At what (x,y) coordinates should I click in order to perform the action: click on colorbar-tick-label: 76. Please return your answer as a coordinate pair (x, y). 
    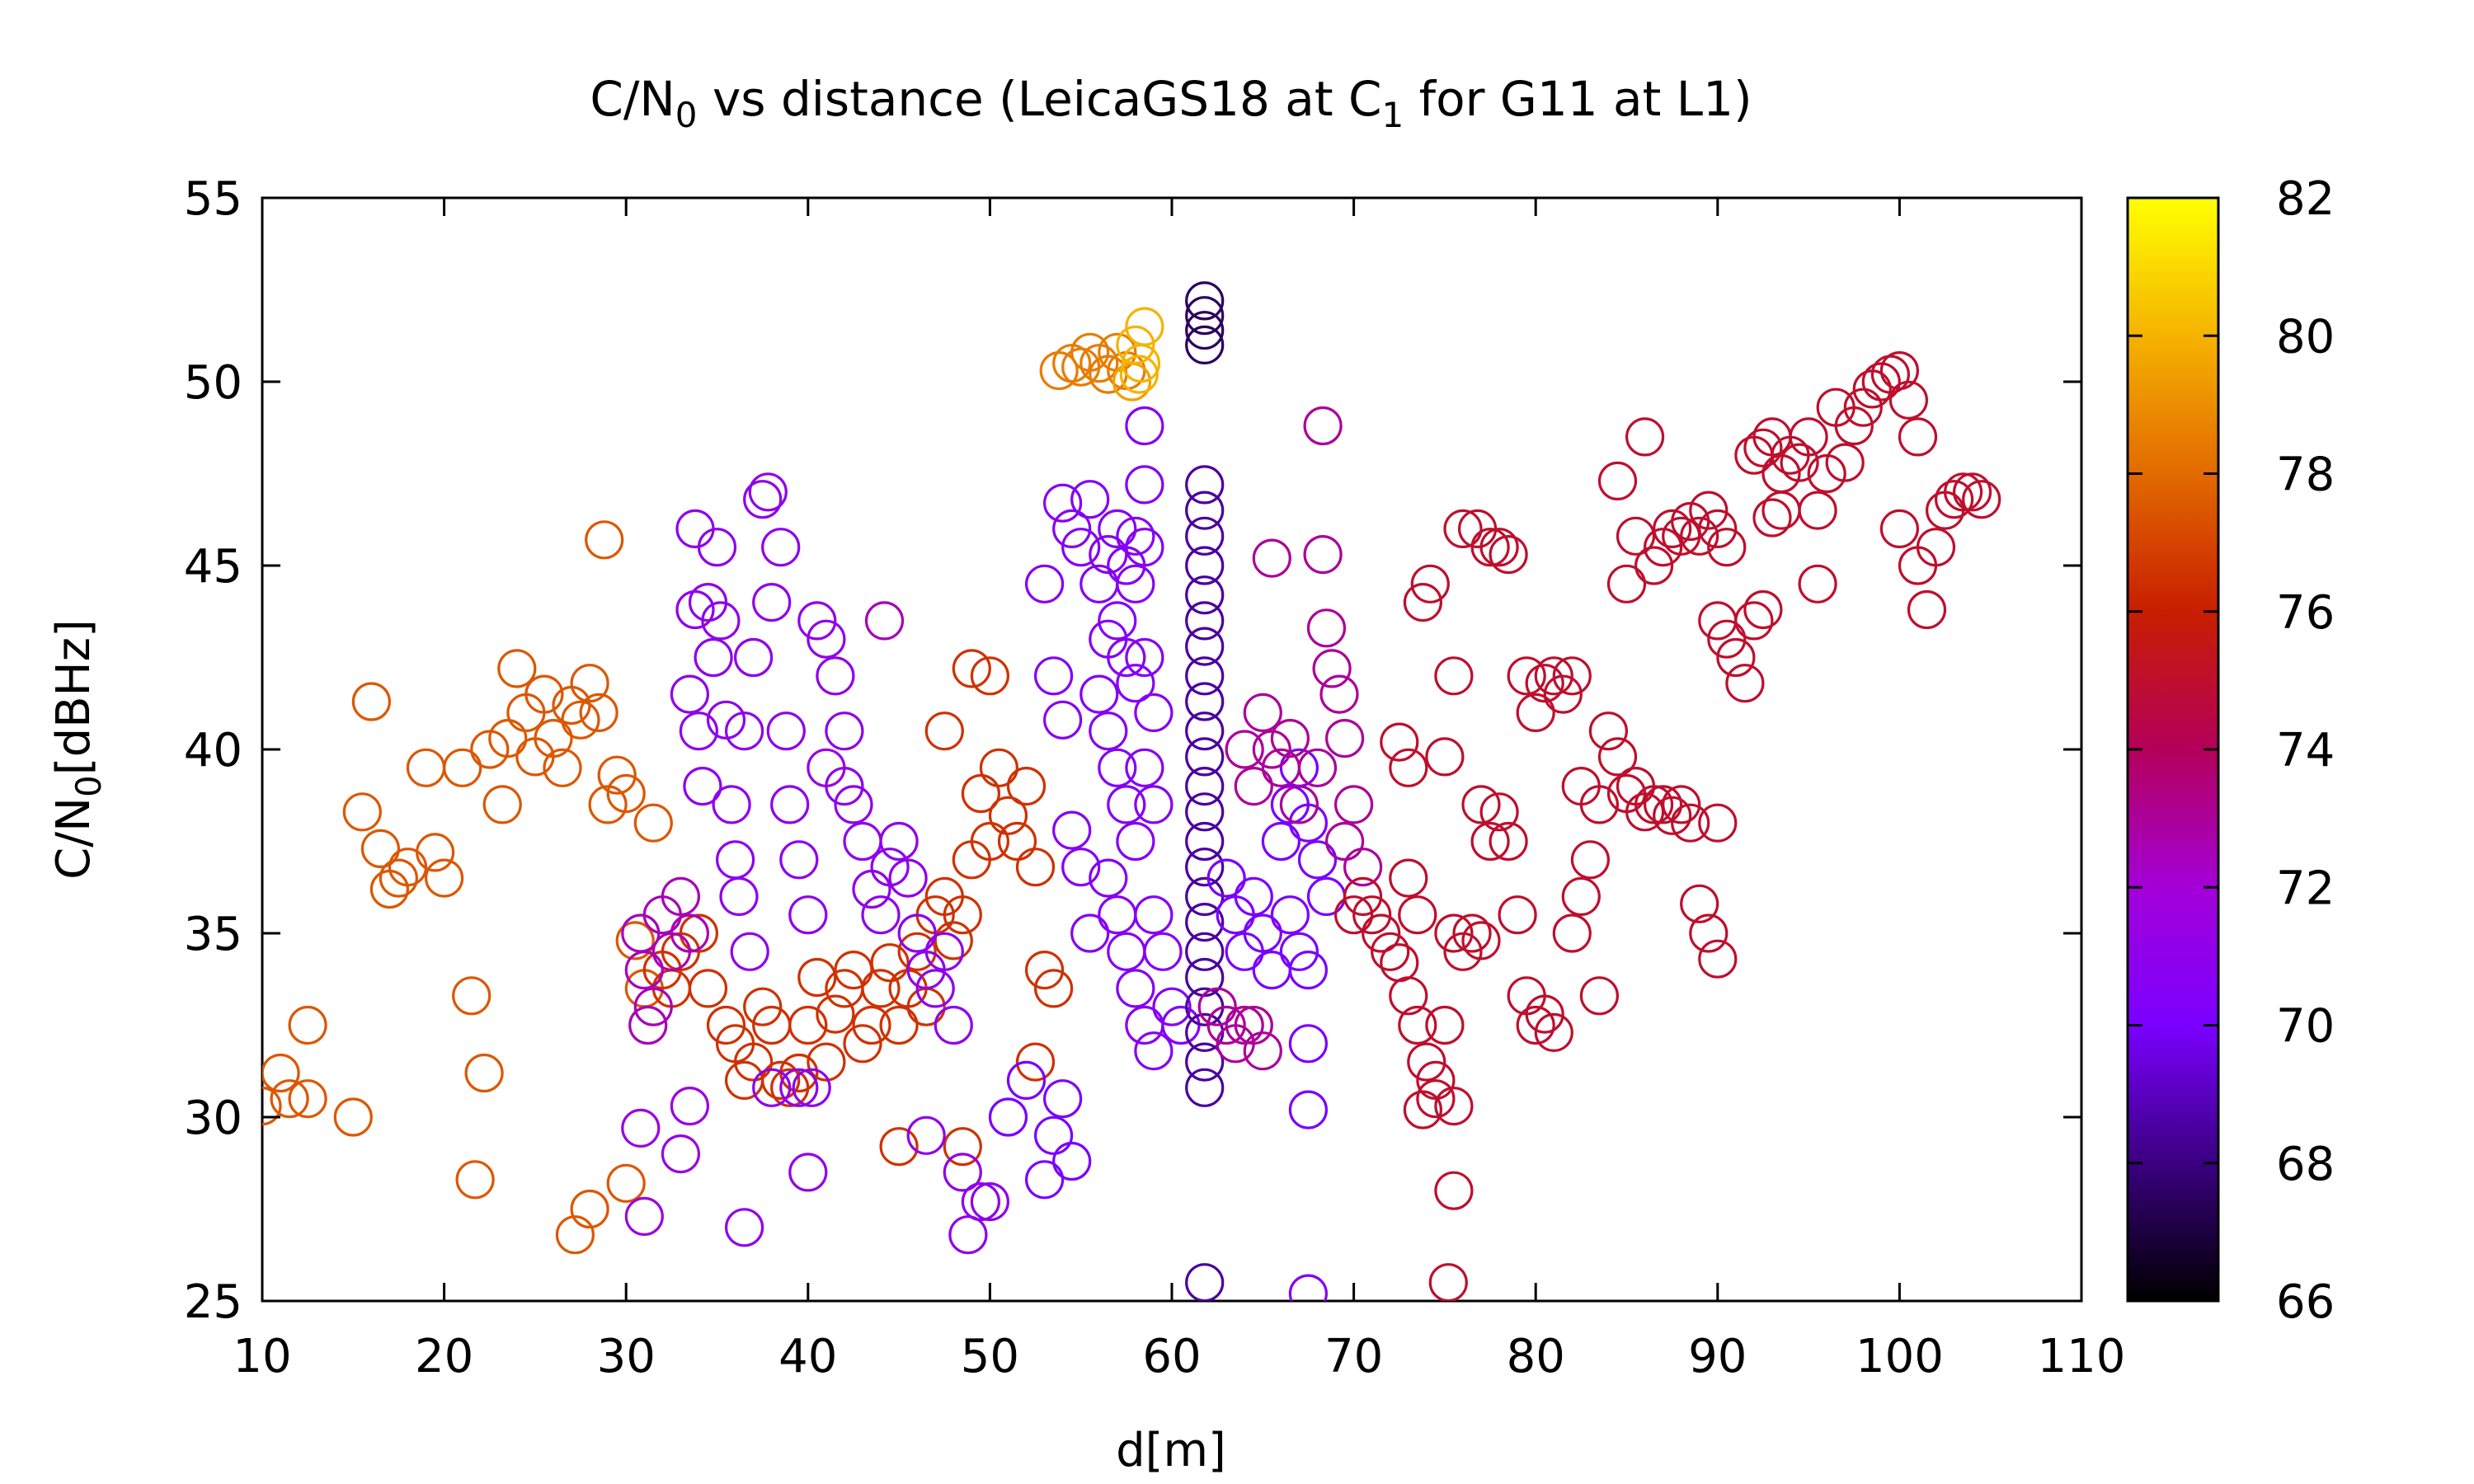
    Looking at the image, I should click on (2305, 613).